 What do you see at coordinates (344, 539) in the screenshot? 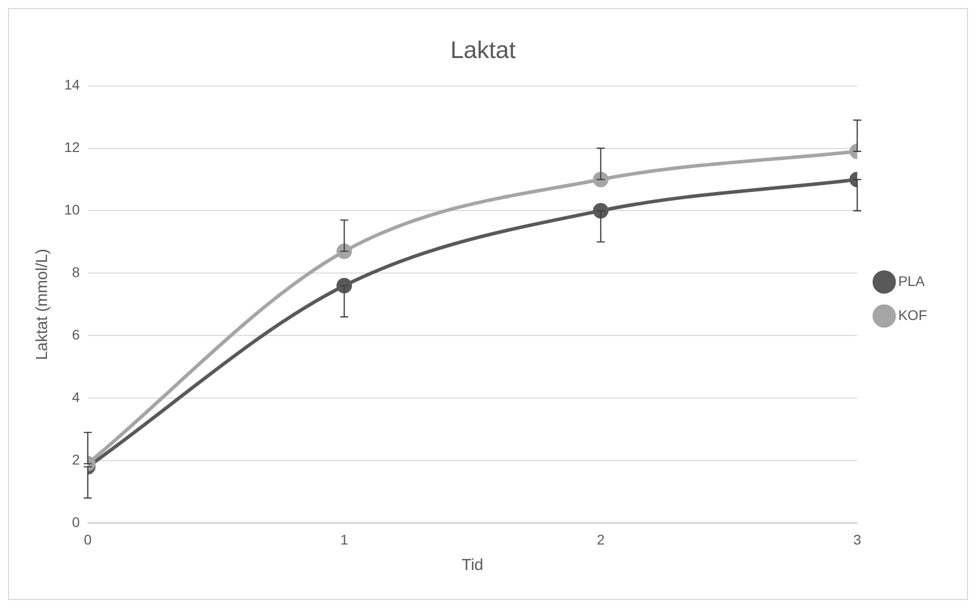
I see `x-tick-label: 1` at bounding box center [344, 539].